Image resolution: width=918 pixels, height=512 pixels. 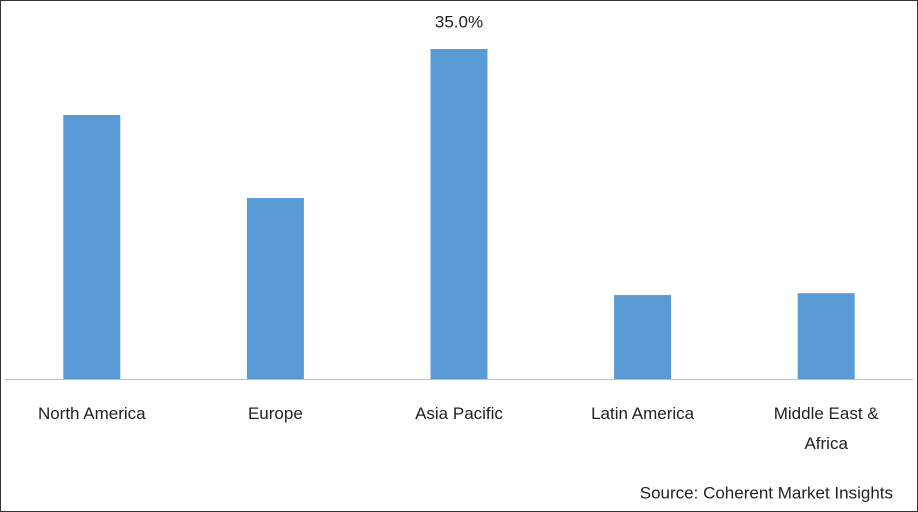 I want to click on x-tick-label: North America, so click(x=91, y=413).